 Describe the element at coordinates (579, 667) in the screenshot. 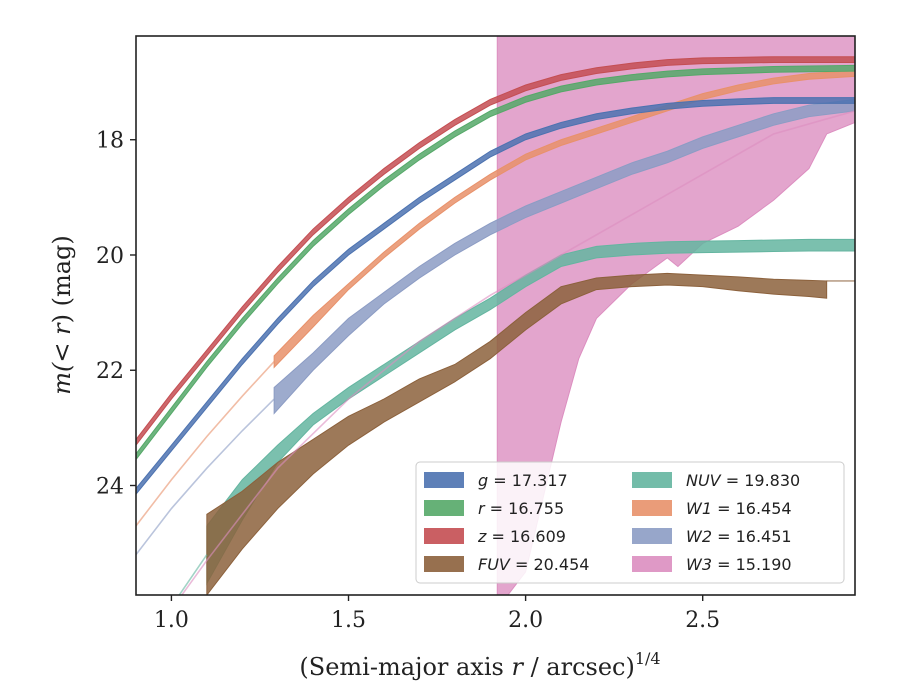

I see `x-axis-label-unit: / arcsec)` at that location.